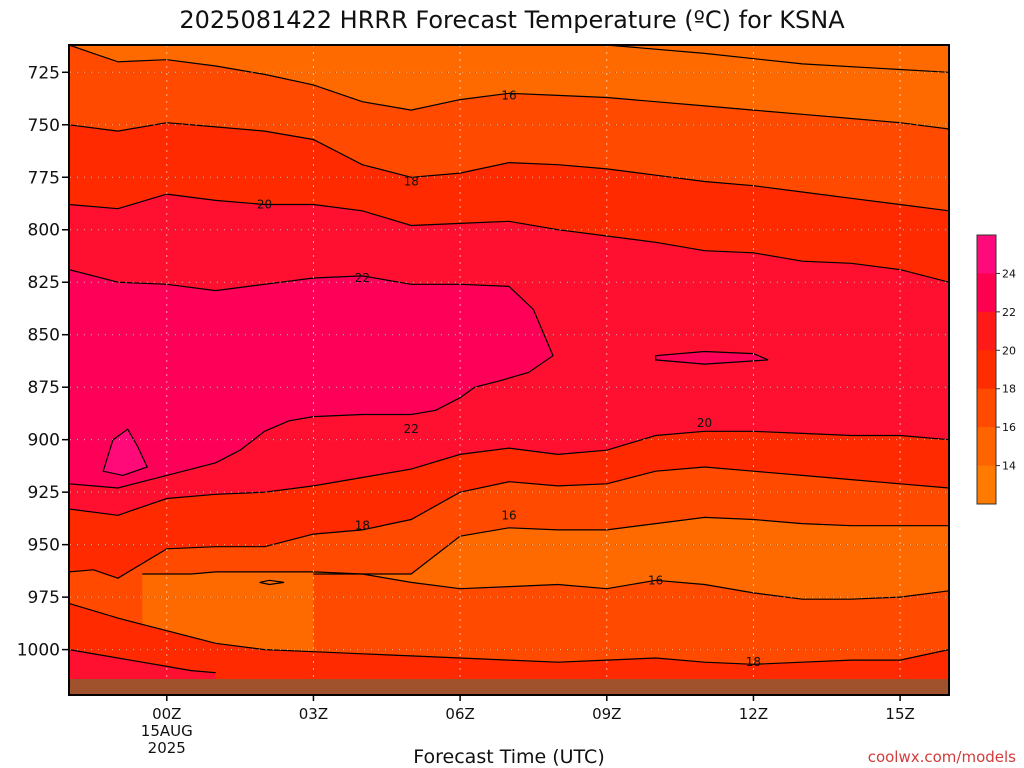  What do you see at coordinates (44, 493) in the screenshot?
I see `y-tick-label: 925` at bounding box center [44, 493].